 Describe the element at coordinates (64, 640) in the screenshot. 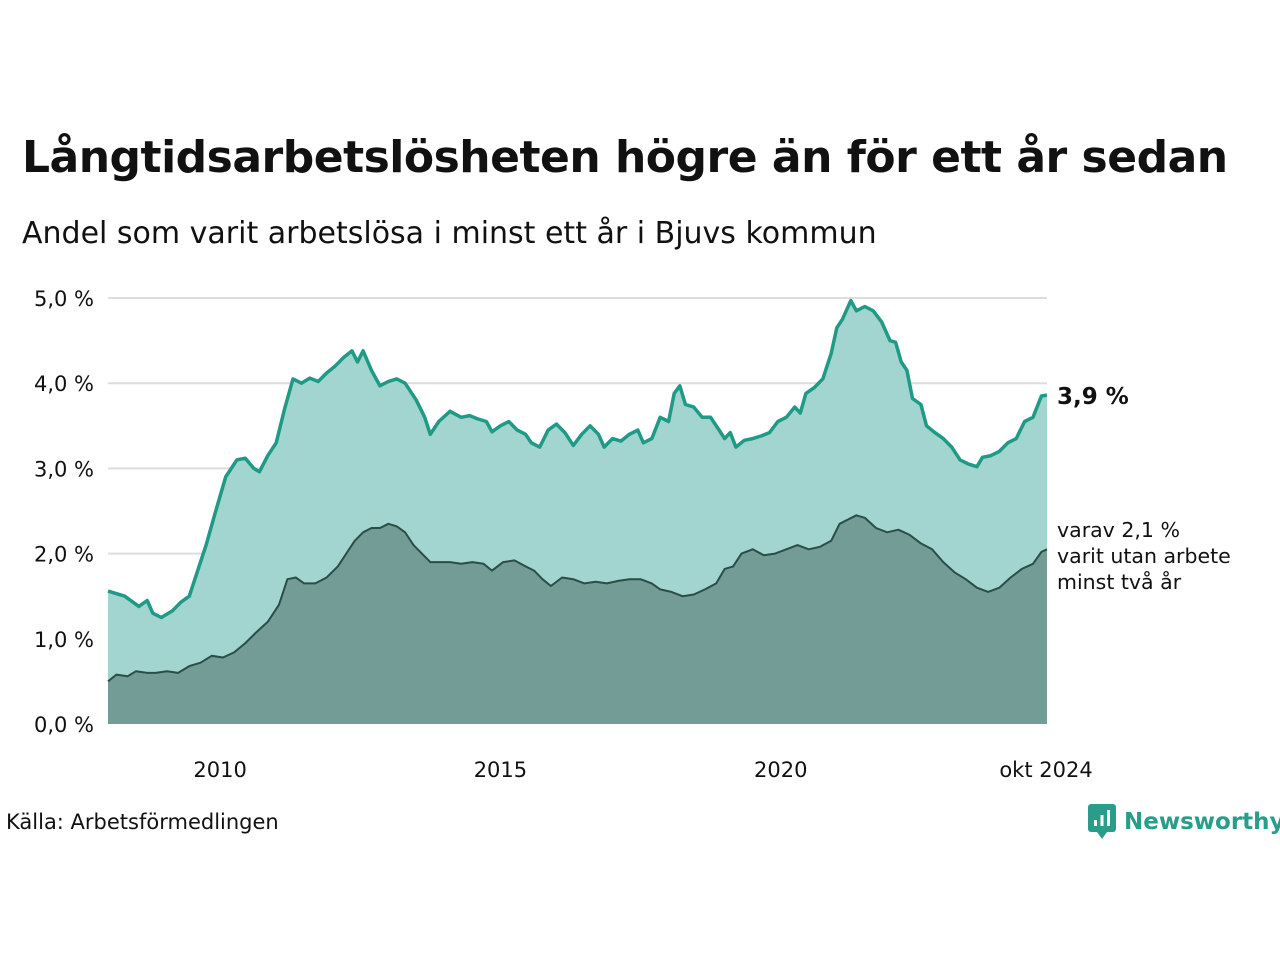

I see `y-tick-label: 1,0 %` at that location.